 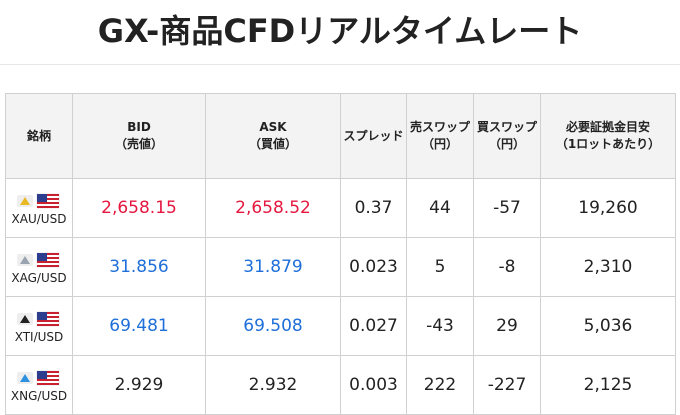 I want to click on rate-row: XNG/USD 2.929 2.932 0.003 222 -227 2,125, so click(x=340, y=385).